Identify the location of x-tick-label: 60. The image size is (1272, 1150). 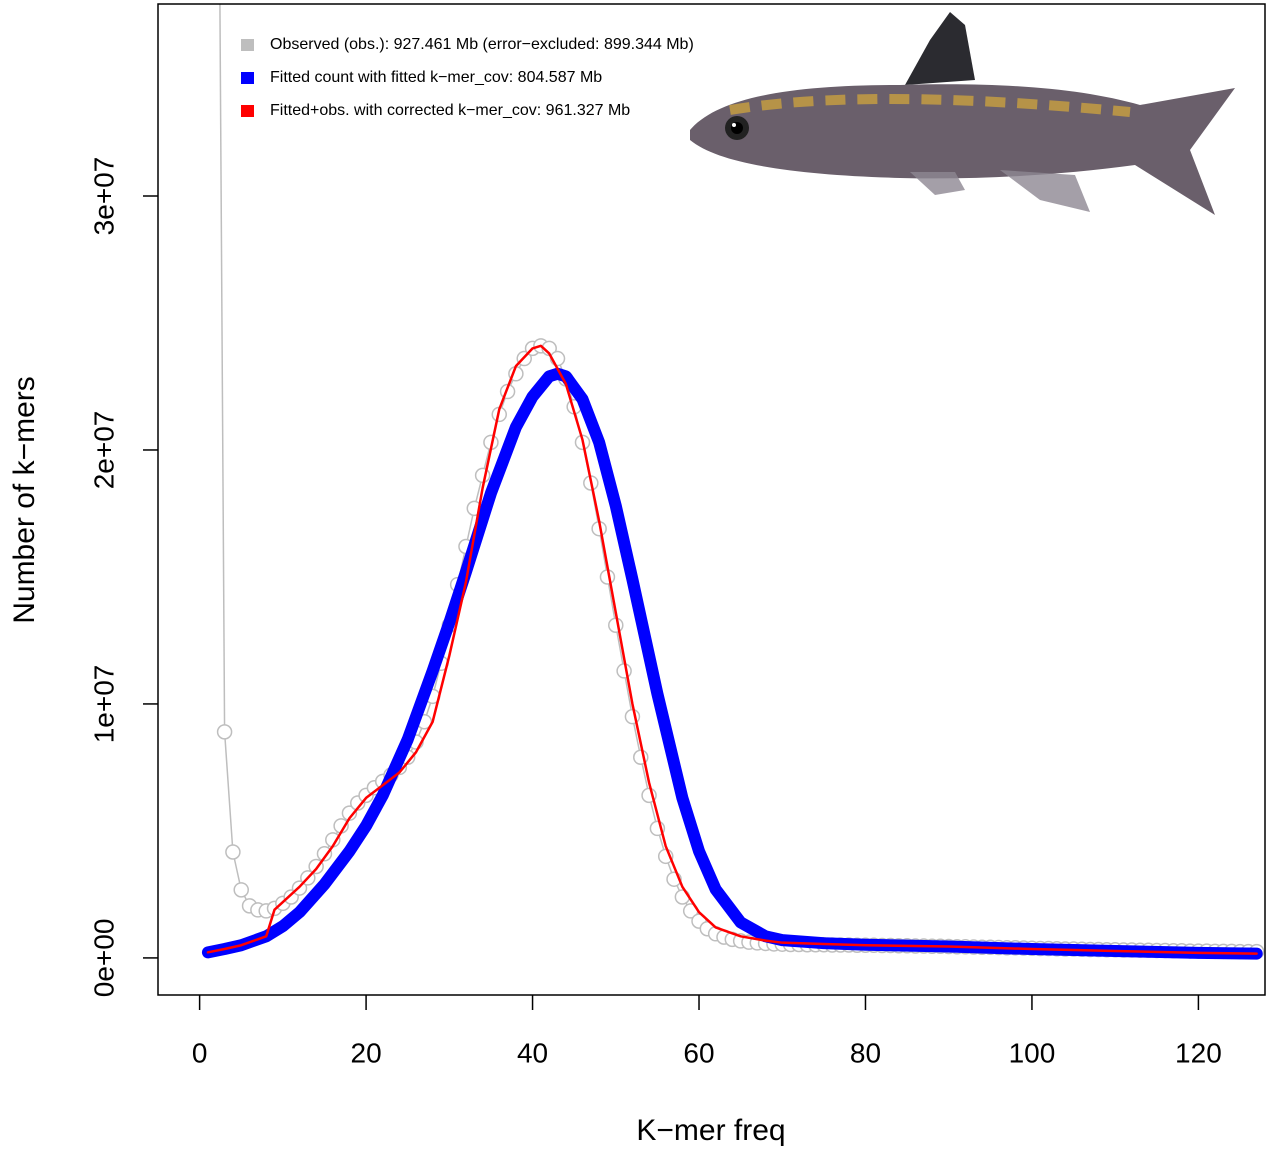
(698, 1052).